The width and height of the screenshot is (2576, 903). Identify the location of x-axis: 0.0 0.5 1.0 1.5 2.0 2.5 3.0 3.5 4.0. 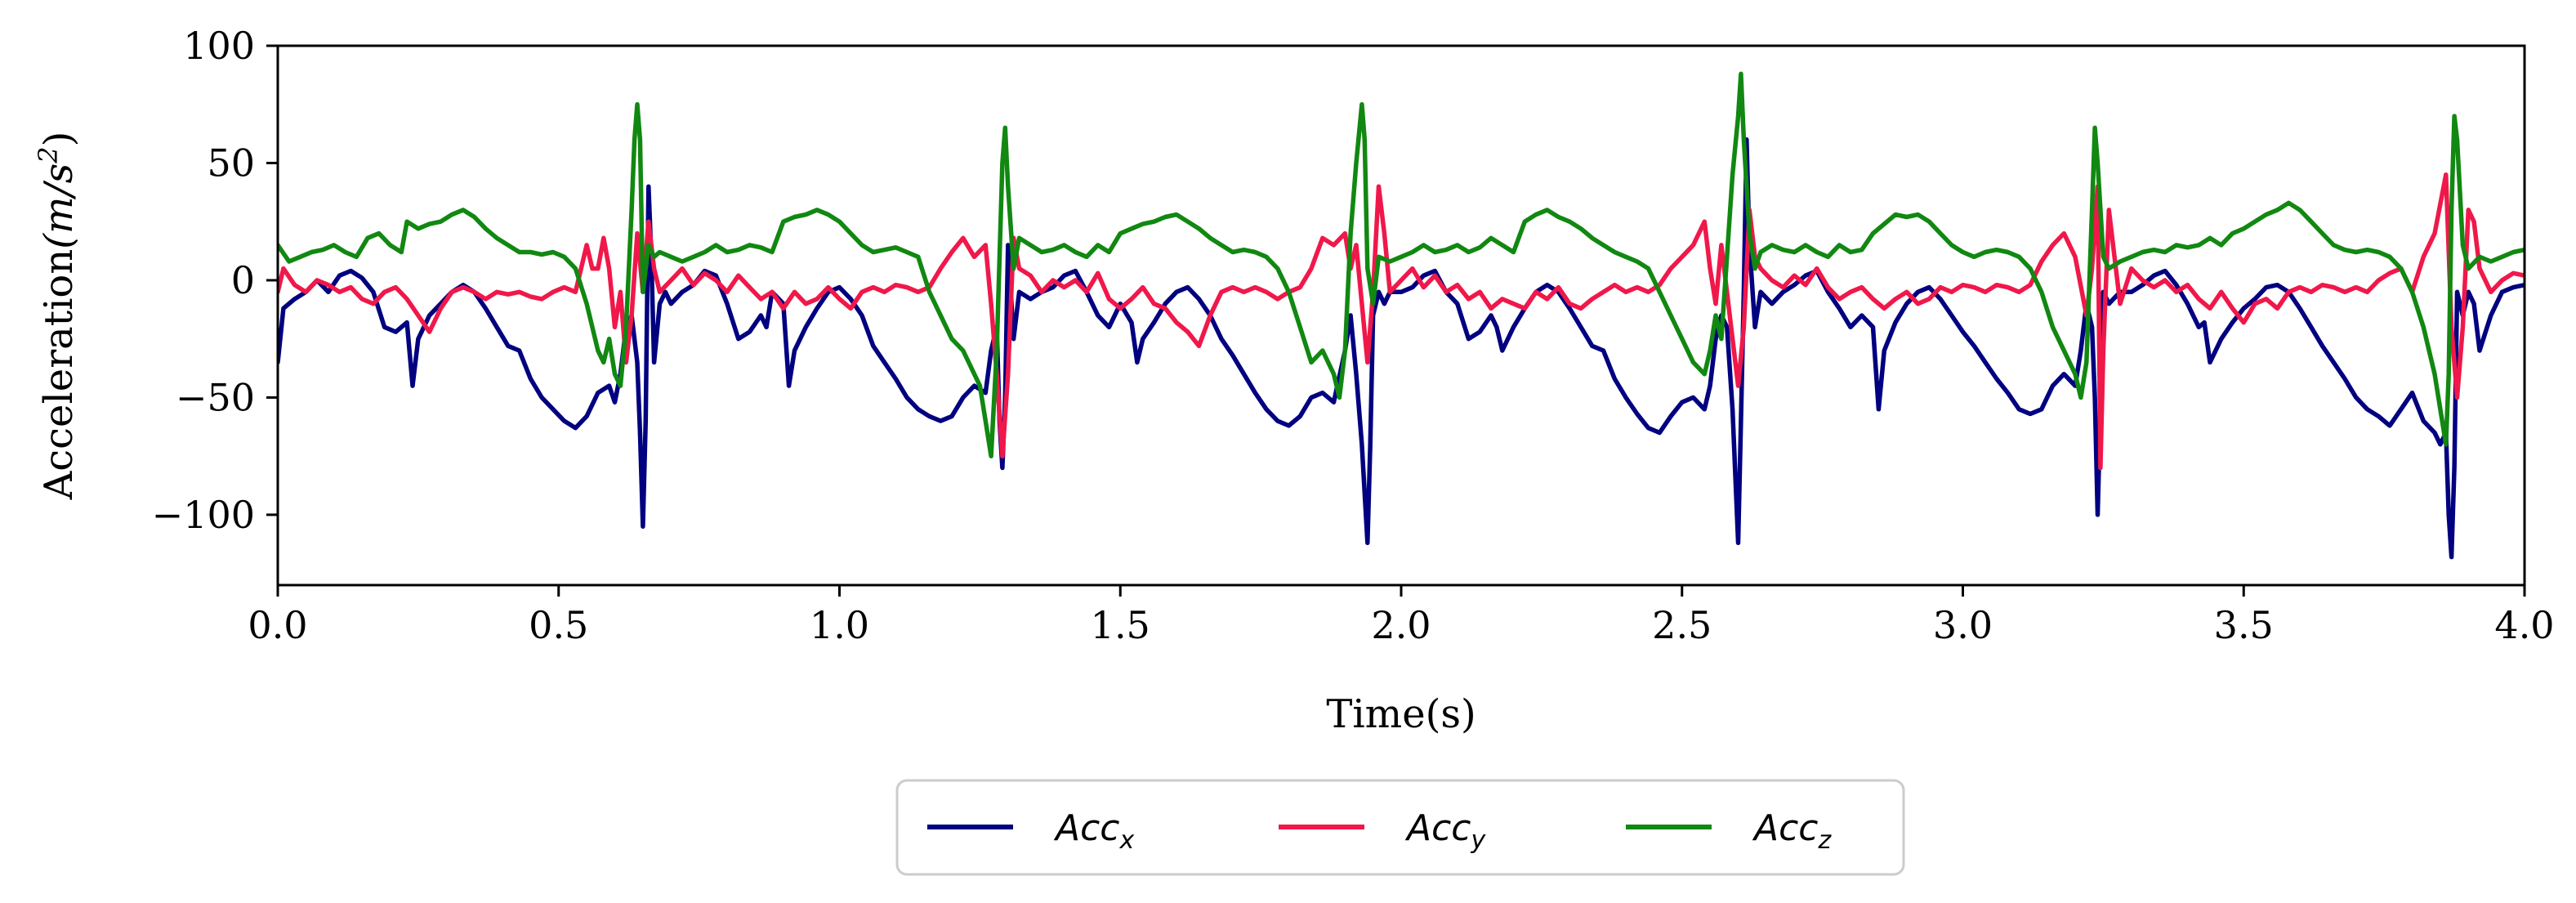
(1402, 616).